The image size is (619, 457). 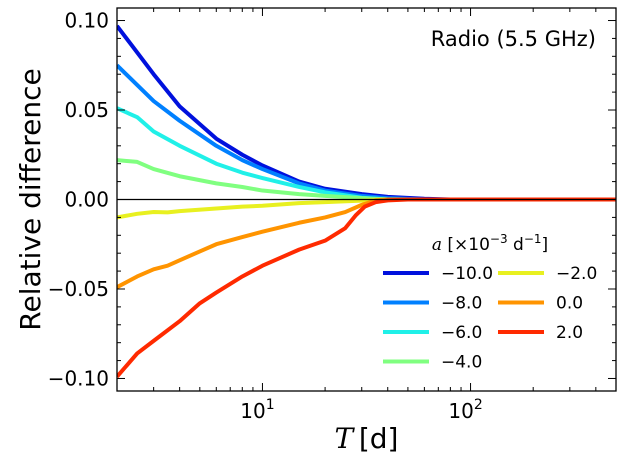 What do you see at coordinates (461, 304) in the screenshot?
I see `legend-label-1: −8.0` at bounding box center [461, 304].